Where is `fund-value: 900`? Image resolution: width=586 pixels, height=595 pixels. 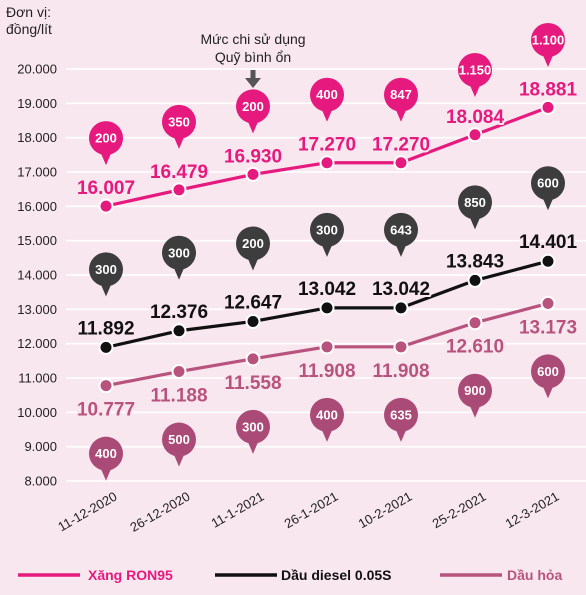 fund-value: 900 is located at coordinates (475, 390).